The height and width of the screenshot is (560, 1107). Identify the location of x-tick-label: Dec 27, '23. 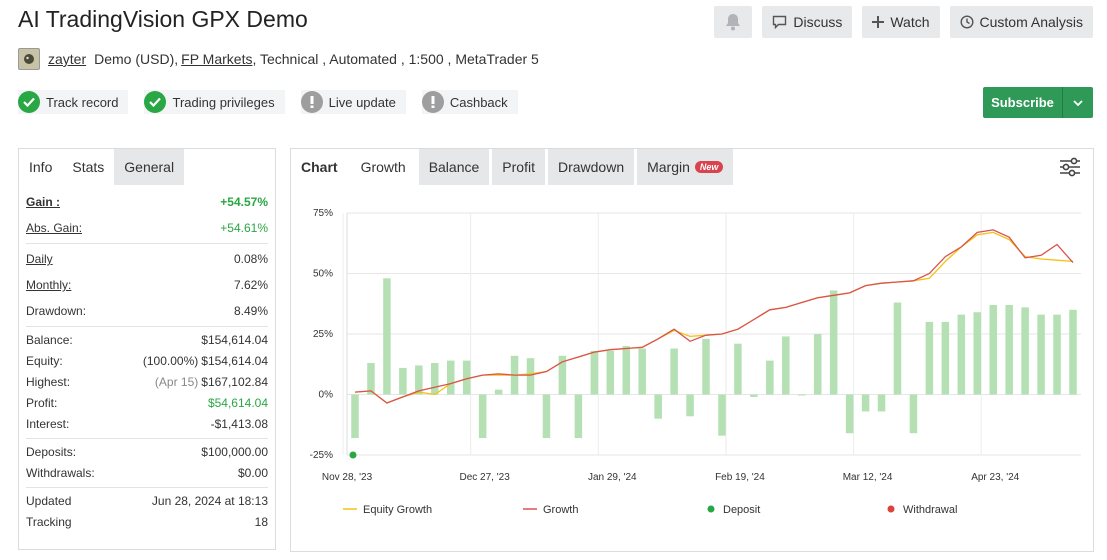
(485, 477).